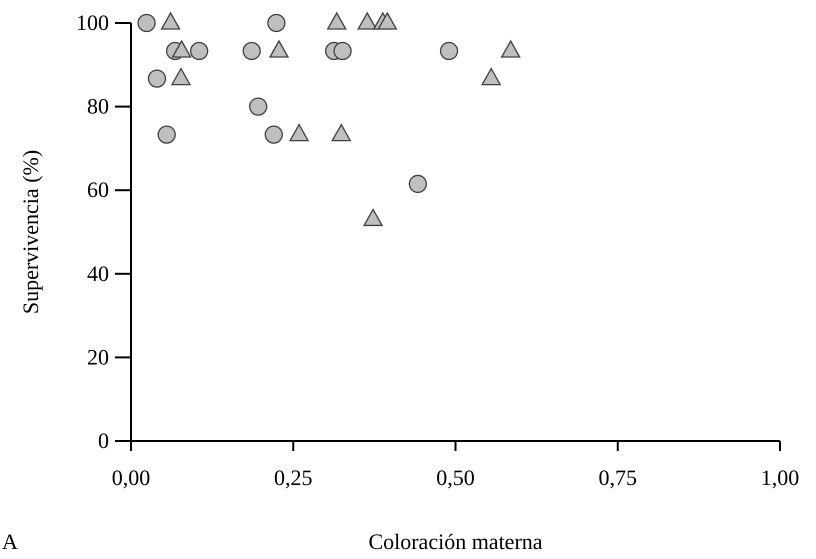  What do you see at coordinates (455, 541) in the screenshot?
I see `x-axis-title: Coloración materna` at bounding box center [455, 541].